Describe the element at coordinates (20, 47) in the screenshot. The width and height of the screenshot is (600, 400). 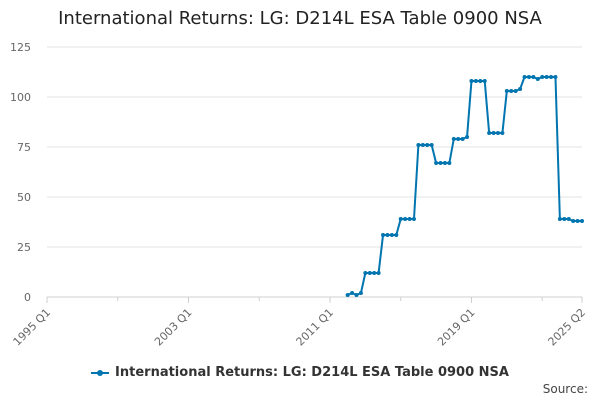
I see `y-tick-label: 125` at that location.